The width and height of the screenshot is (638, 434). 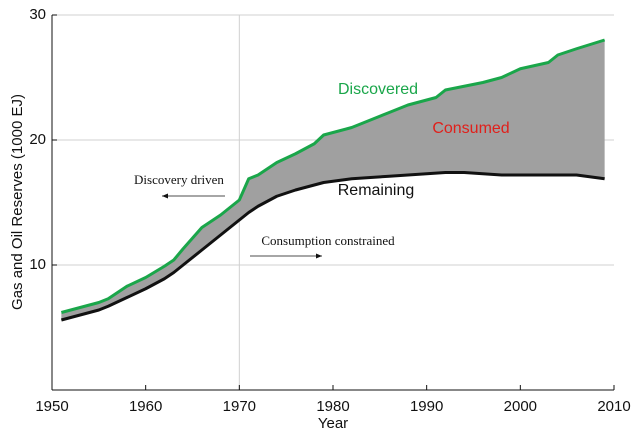 What do you see at coordinates (613, 406) in the screenshot?
I see `x-tick-label: 2010` at bounding box center [613, 406].